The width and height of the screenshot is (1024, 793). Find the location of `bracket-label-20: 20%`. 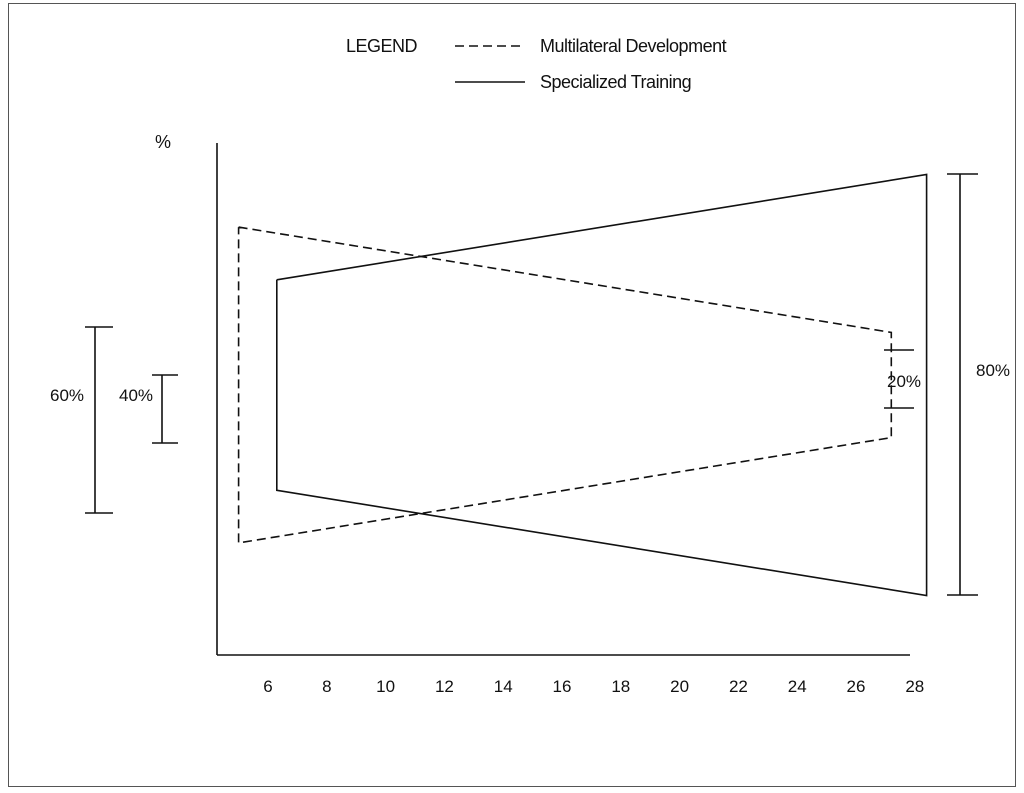

bracket-label-20: 20% is located at coordinates (904, 381).